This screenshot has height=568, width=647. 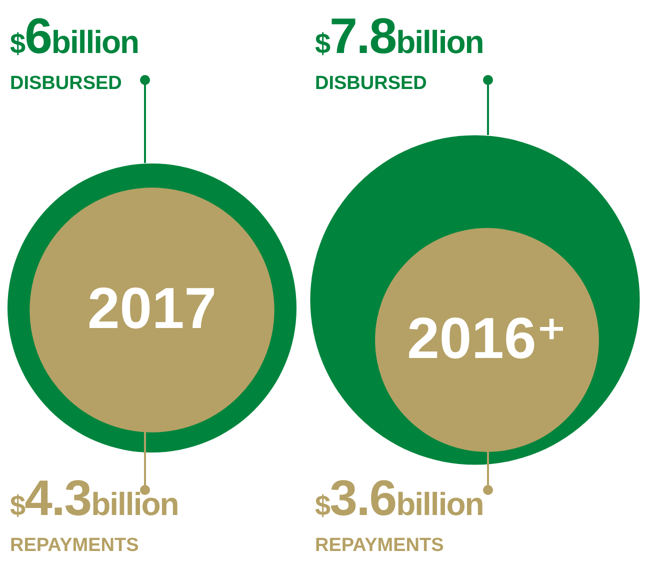 What do you see at coordinates (379, 545) in the screenshot?
I see `text: REPAYMENTS` at bounding box center [379, 545].